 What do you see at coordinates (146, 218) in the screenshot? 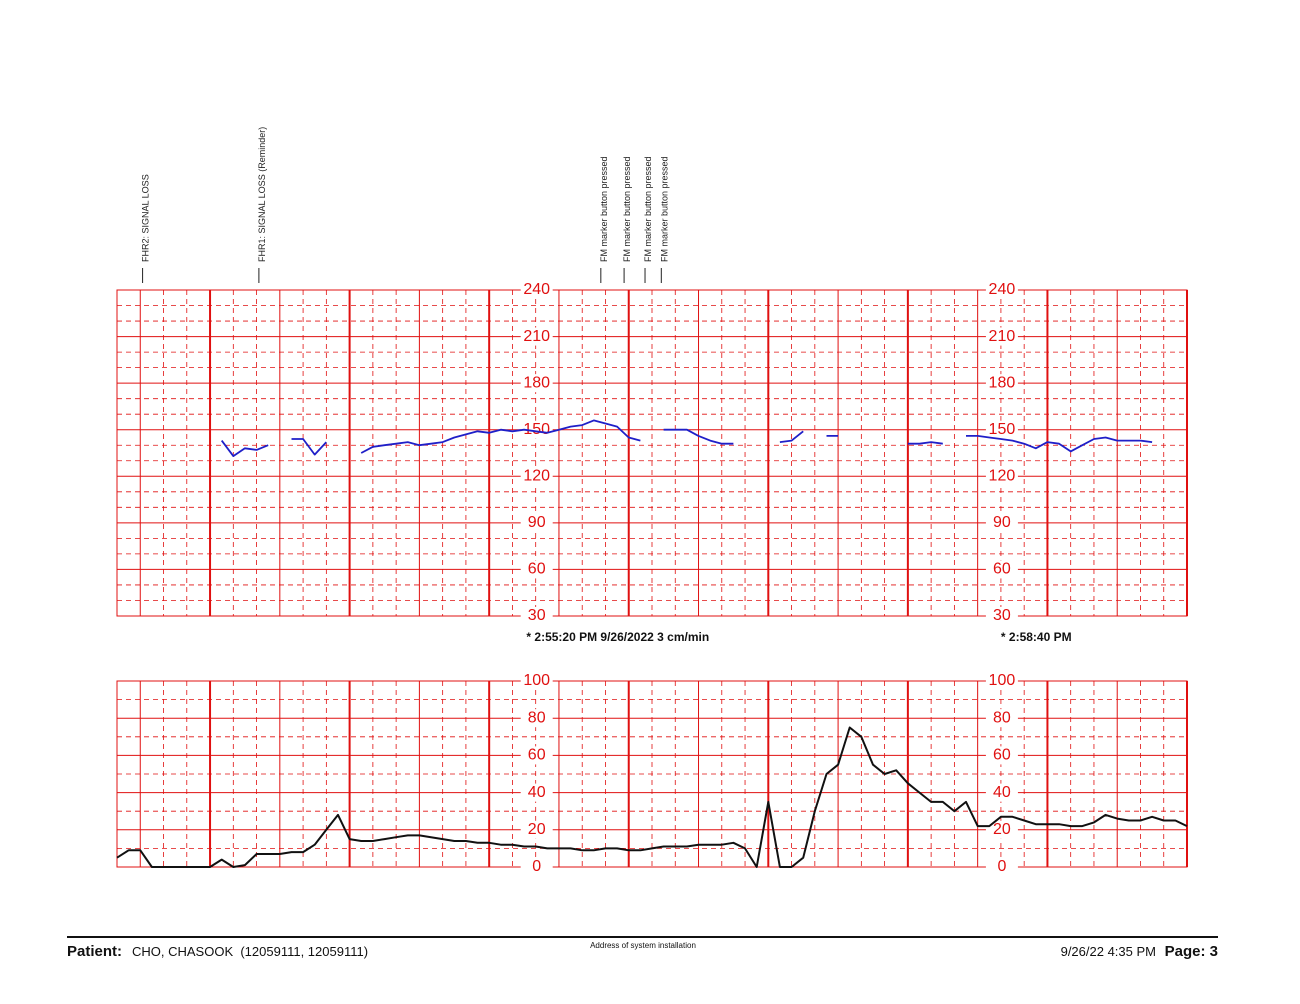
I see `annotation: FHR2: SIGNAL LOSS` at bounding box center [146, 218].